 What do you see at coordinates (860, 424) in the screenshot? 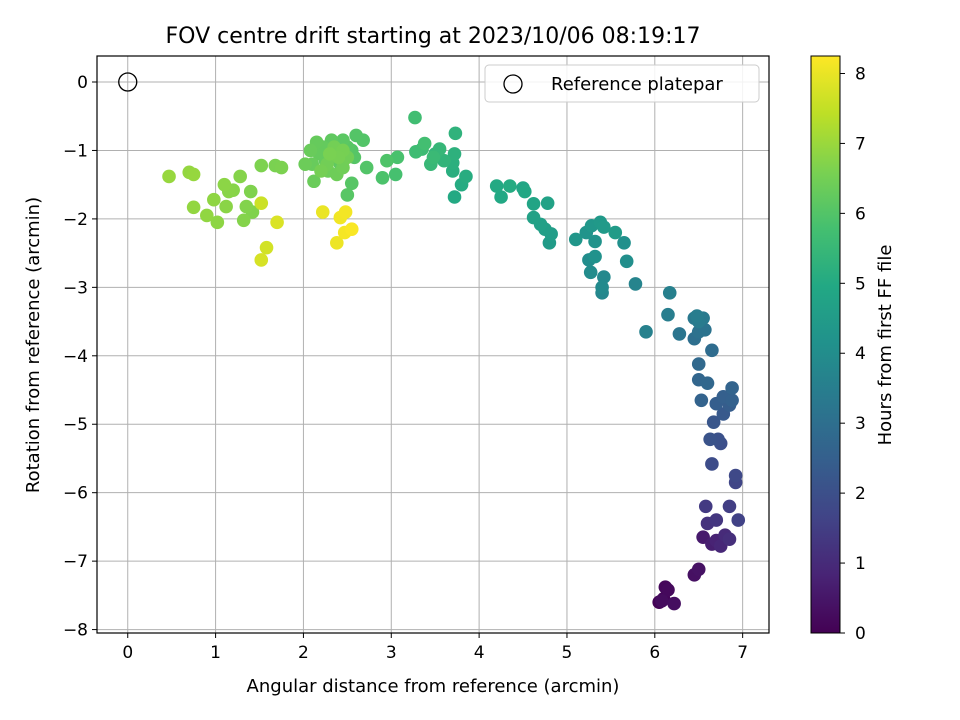
I see `colorbar-tick-label: 3` at bounding box center [860, 424].